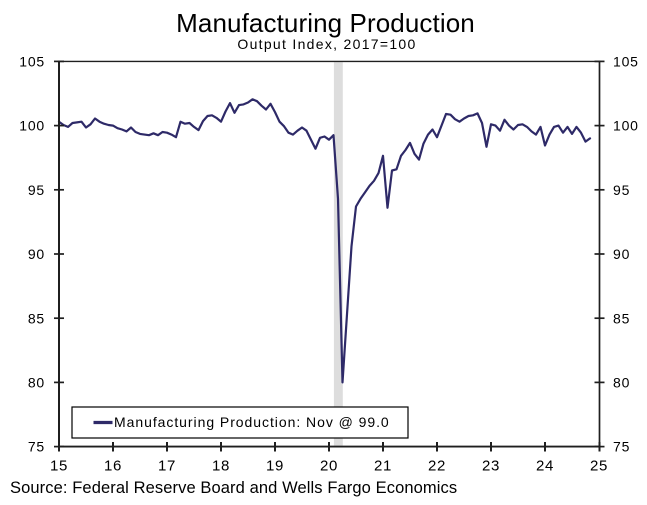  What do you see at coordinates (545, 465) in the screenshot?
I see `svg-text: 24` at bounding box center [545, 465].